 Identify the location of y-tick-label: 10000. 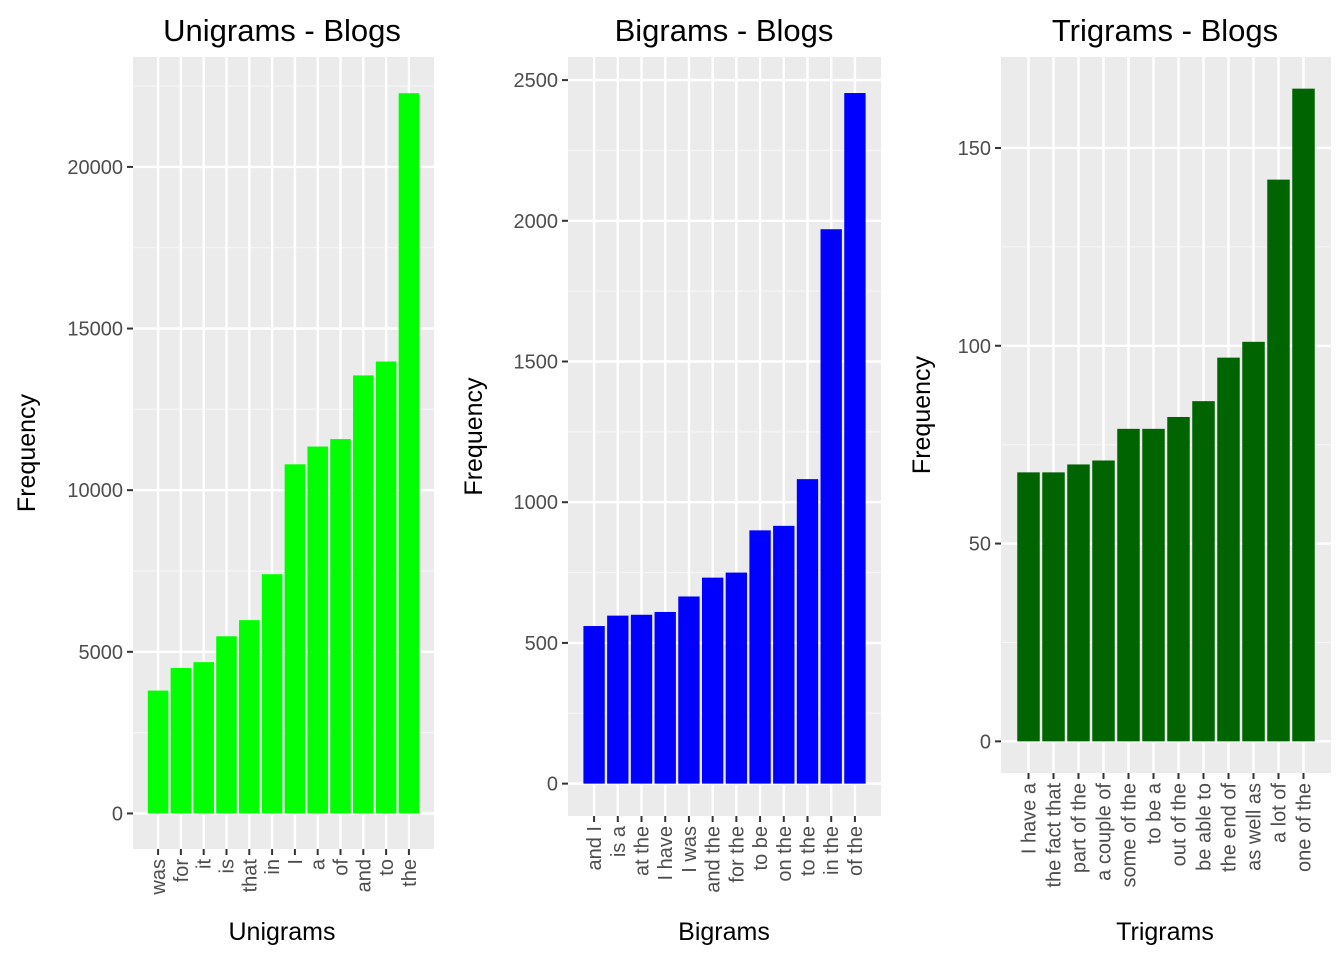
(95, 491).